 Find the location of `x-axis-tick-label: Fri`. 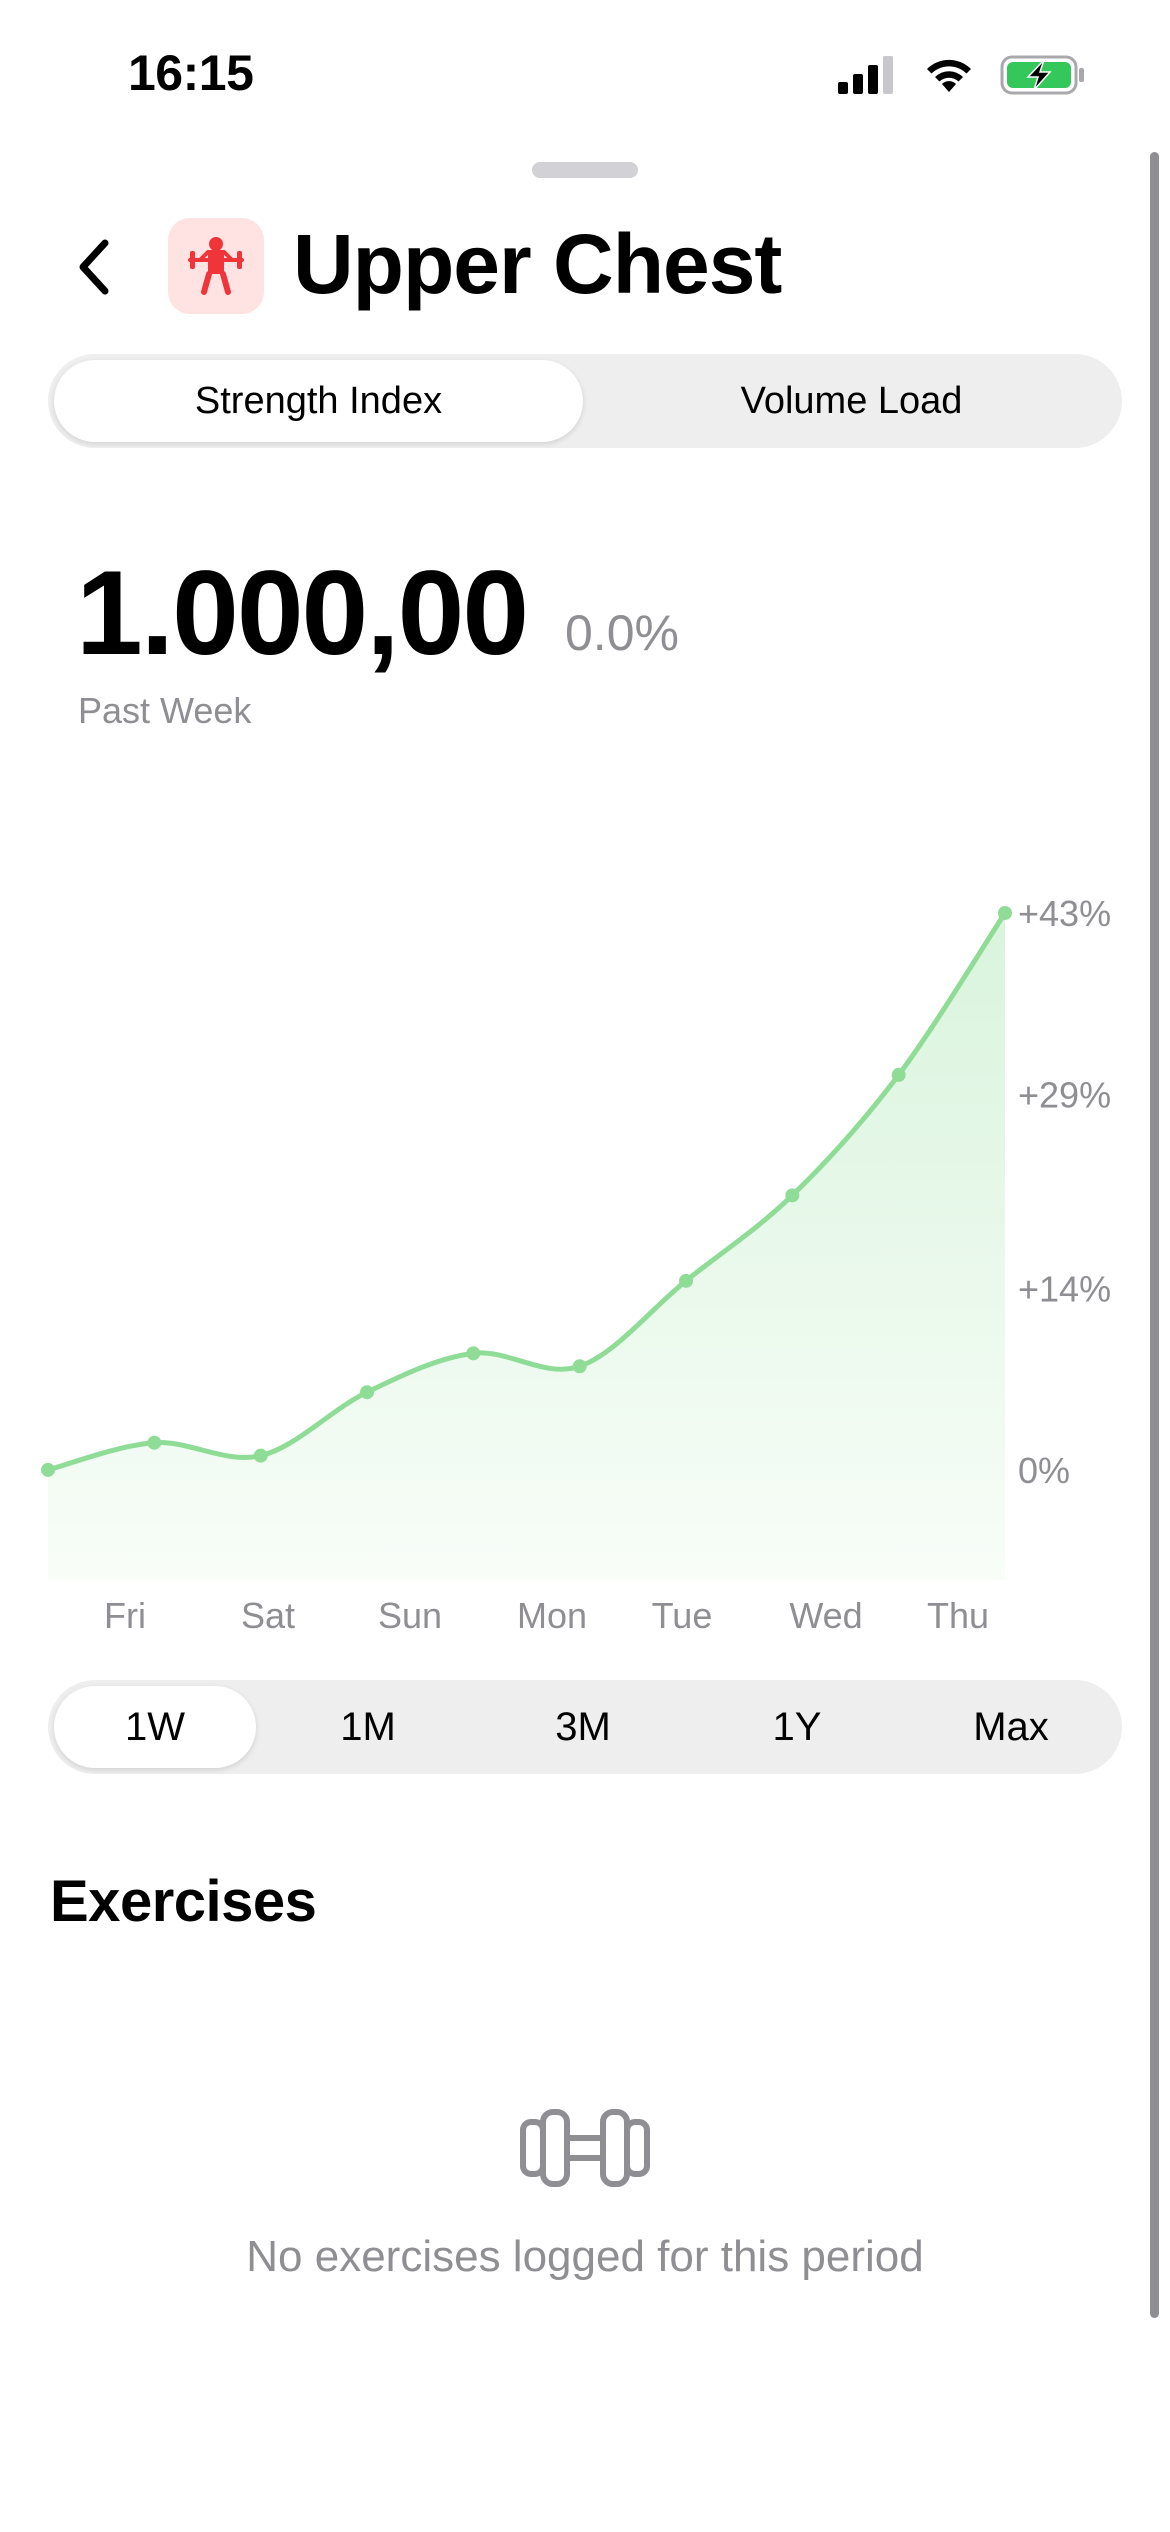

x-axis-tick-label: Fri is located at coordinates (125, 1615).